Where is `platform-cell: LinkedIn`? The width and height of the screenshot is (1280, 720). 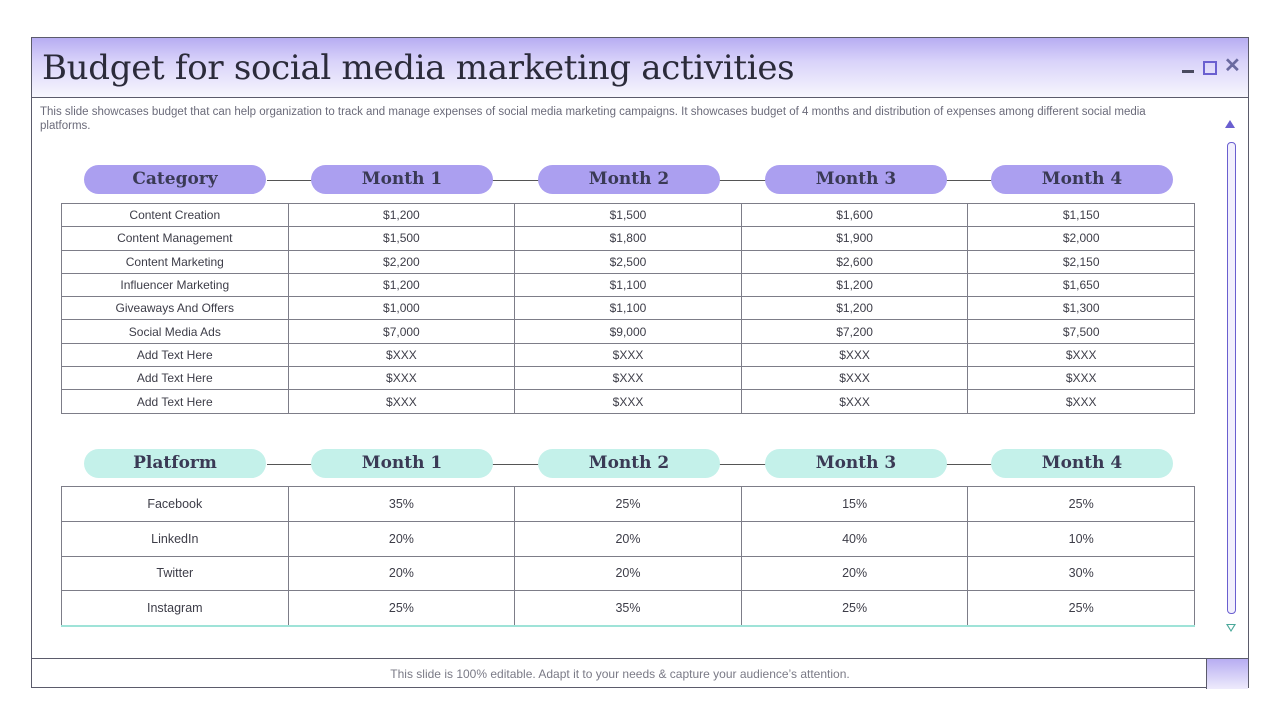 platform-cell: LinkedIn is located at coordinates (175, 538).